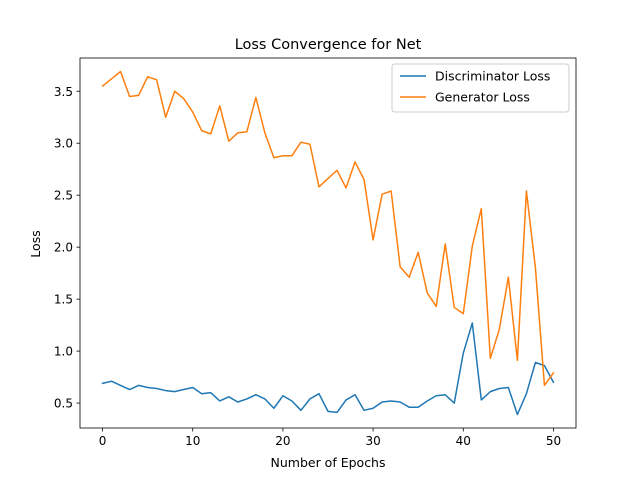 The width and height of the screenshot is (640, 480). Describe the element at coordinates (330, 438) in the screenshot. I see `x-axis-ticks: 0 10 20 30 40 50` at that location.